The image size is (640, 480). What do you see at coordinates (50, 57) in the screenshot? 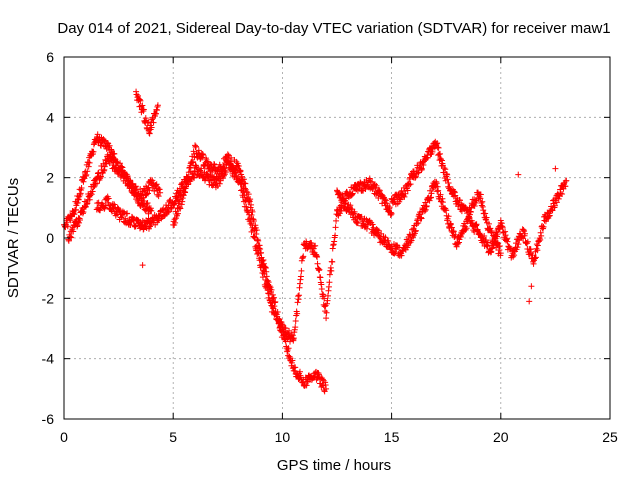
I see `y-tick-label: 6` at bounding box center [50, 57].